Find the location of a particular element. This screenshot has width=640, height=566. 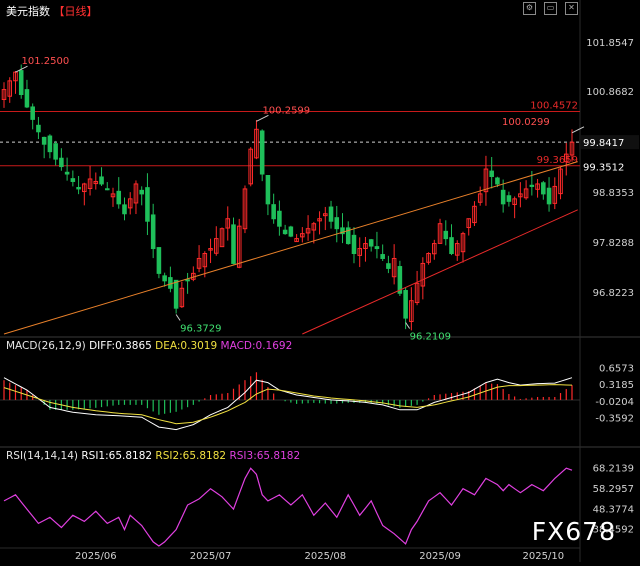

rsi-y-tick: 38.4592 is located at coordinates (613, 530).